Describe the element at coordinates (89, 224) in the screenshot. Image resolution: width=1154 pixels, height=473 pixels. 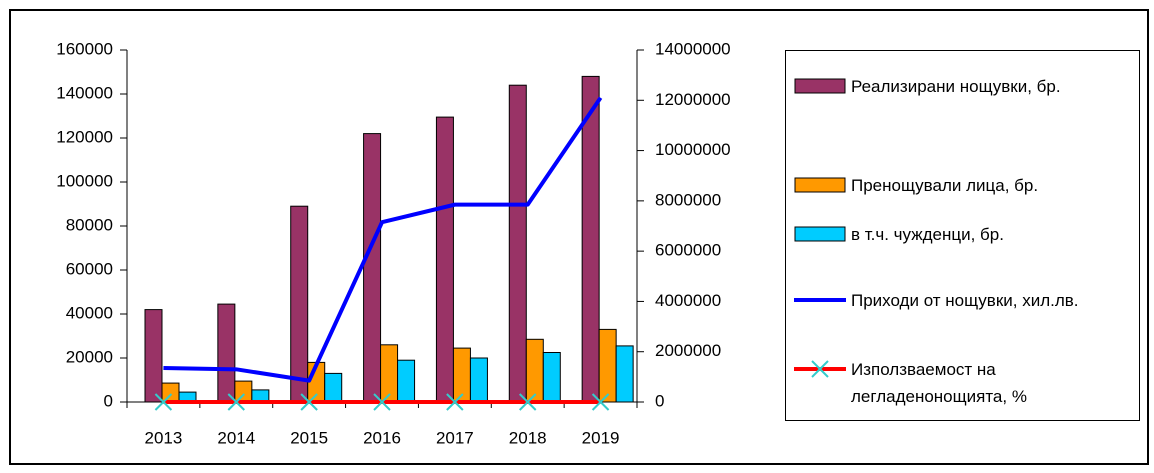
I see `y-tick-label: 80000` at that location.